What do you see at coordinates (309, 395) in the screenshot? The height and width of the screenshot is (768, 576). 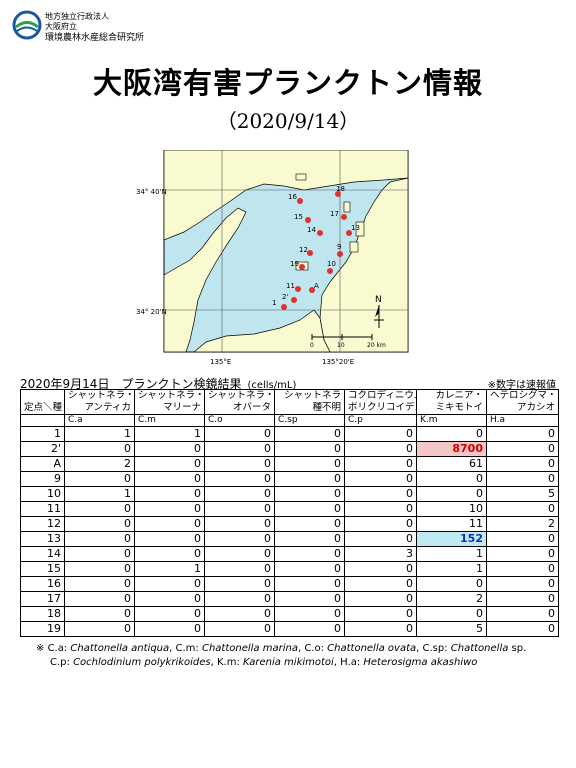 I see `header-cell: シャットネラ` at bounding box center [309, 395].